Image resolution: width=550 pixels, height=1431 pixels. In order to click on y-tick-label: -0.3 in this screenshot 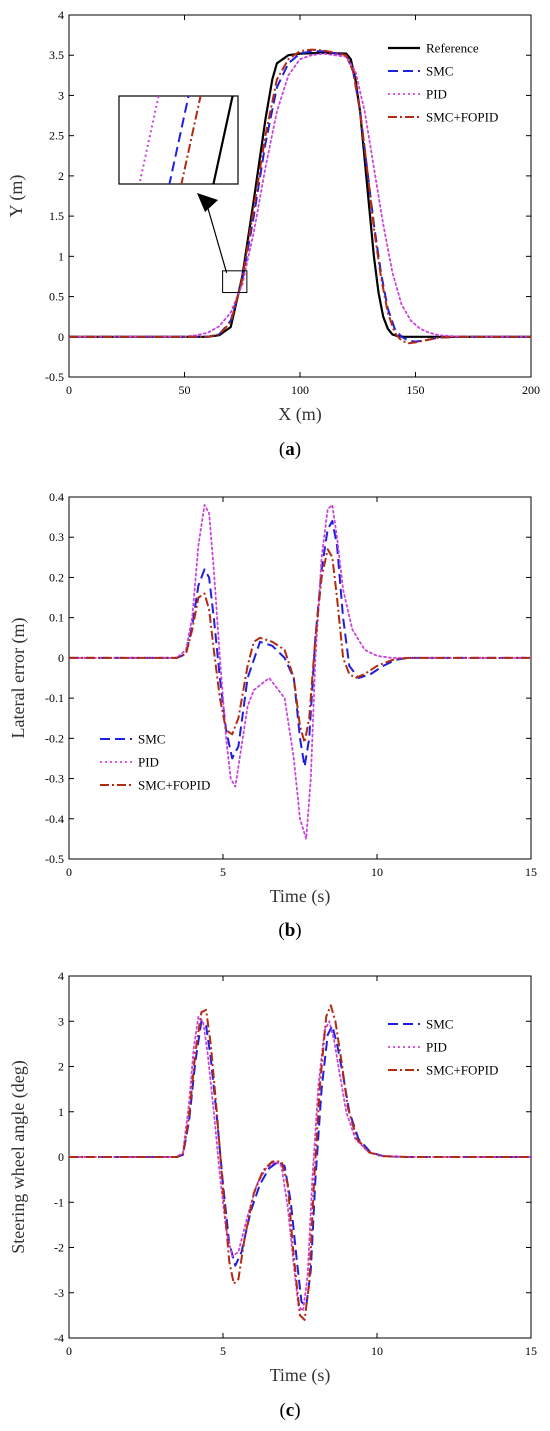, I will do `click(54, 779)`.